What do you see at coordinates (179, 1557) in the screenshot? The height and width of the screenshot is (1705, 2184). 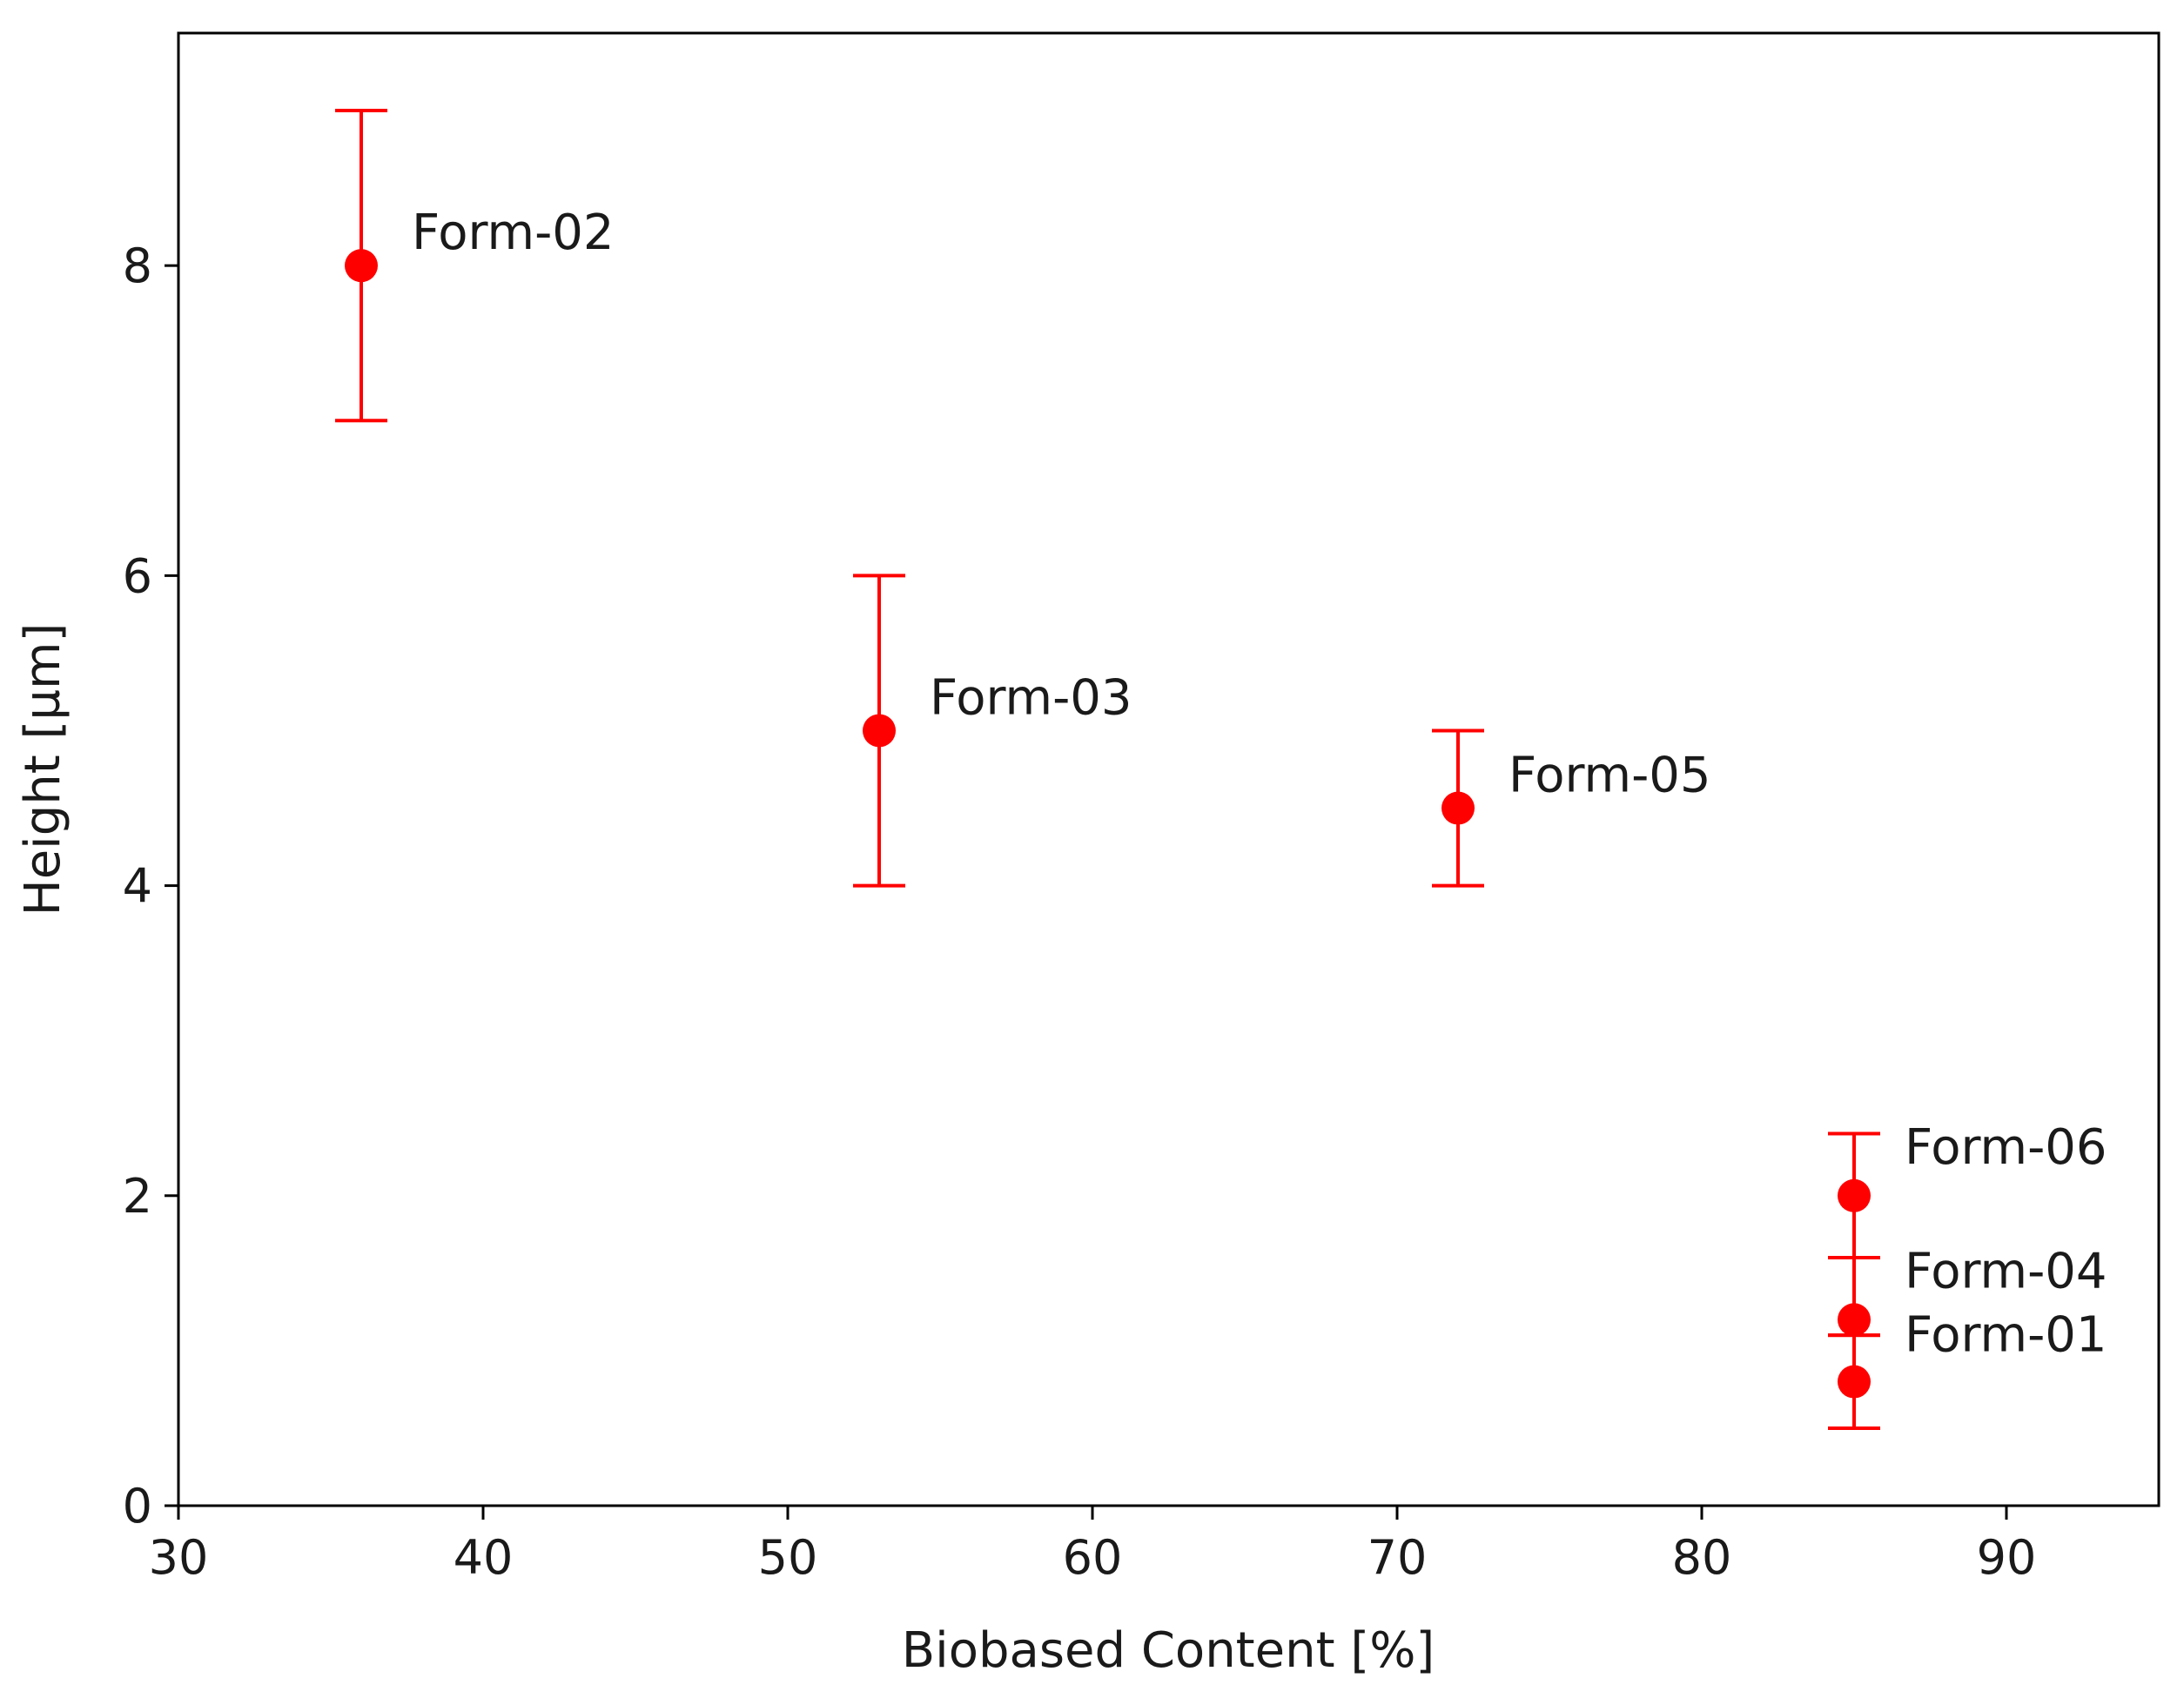 I see `x-tick-label: 30` at bounding box center [179, 1557].